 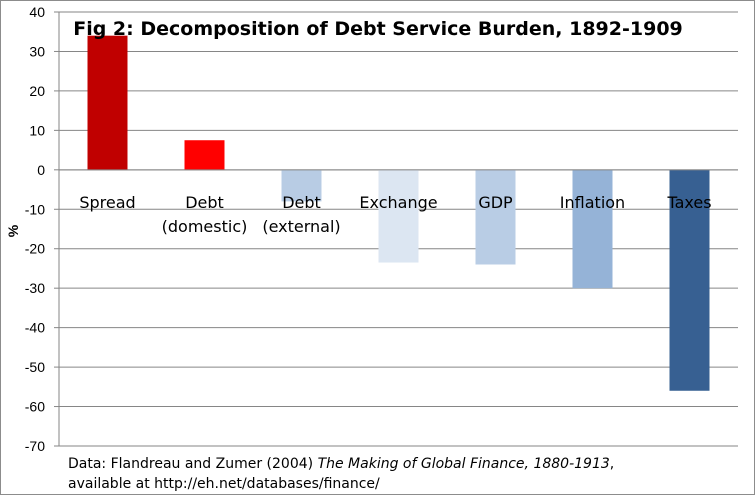 What do you see at coordinates (37, 12) in the screenshot?
I see `y-tick-label: 40` at bounding box center [37, 12].